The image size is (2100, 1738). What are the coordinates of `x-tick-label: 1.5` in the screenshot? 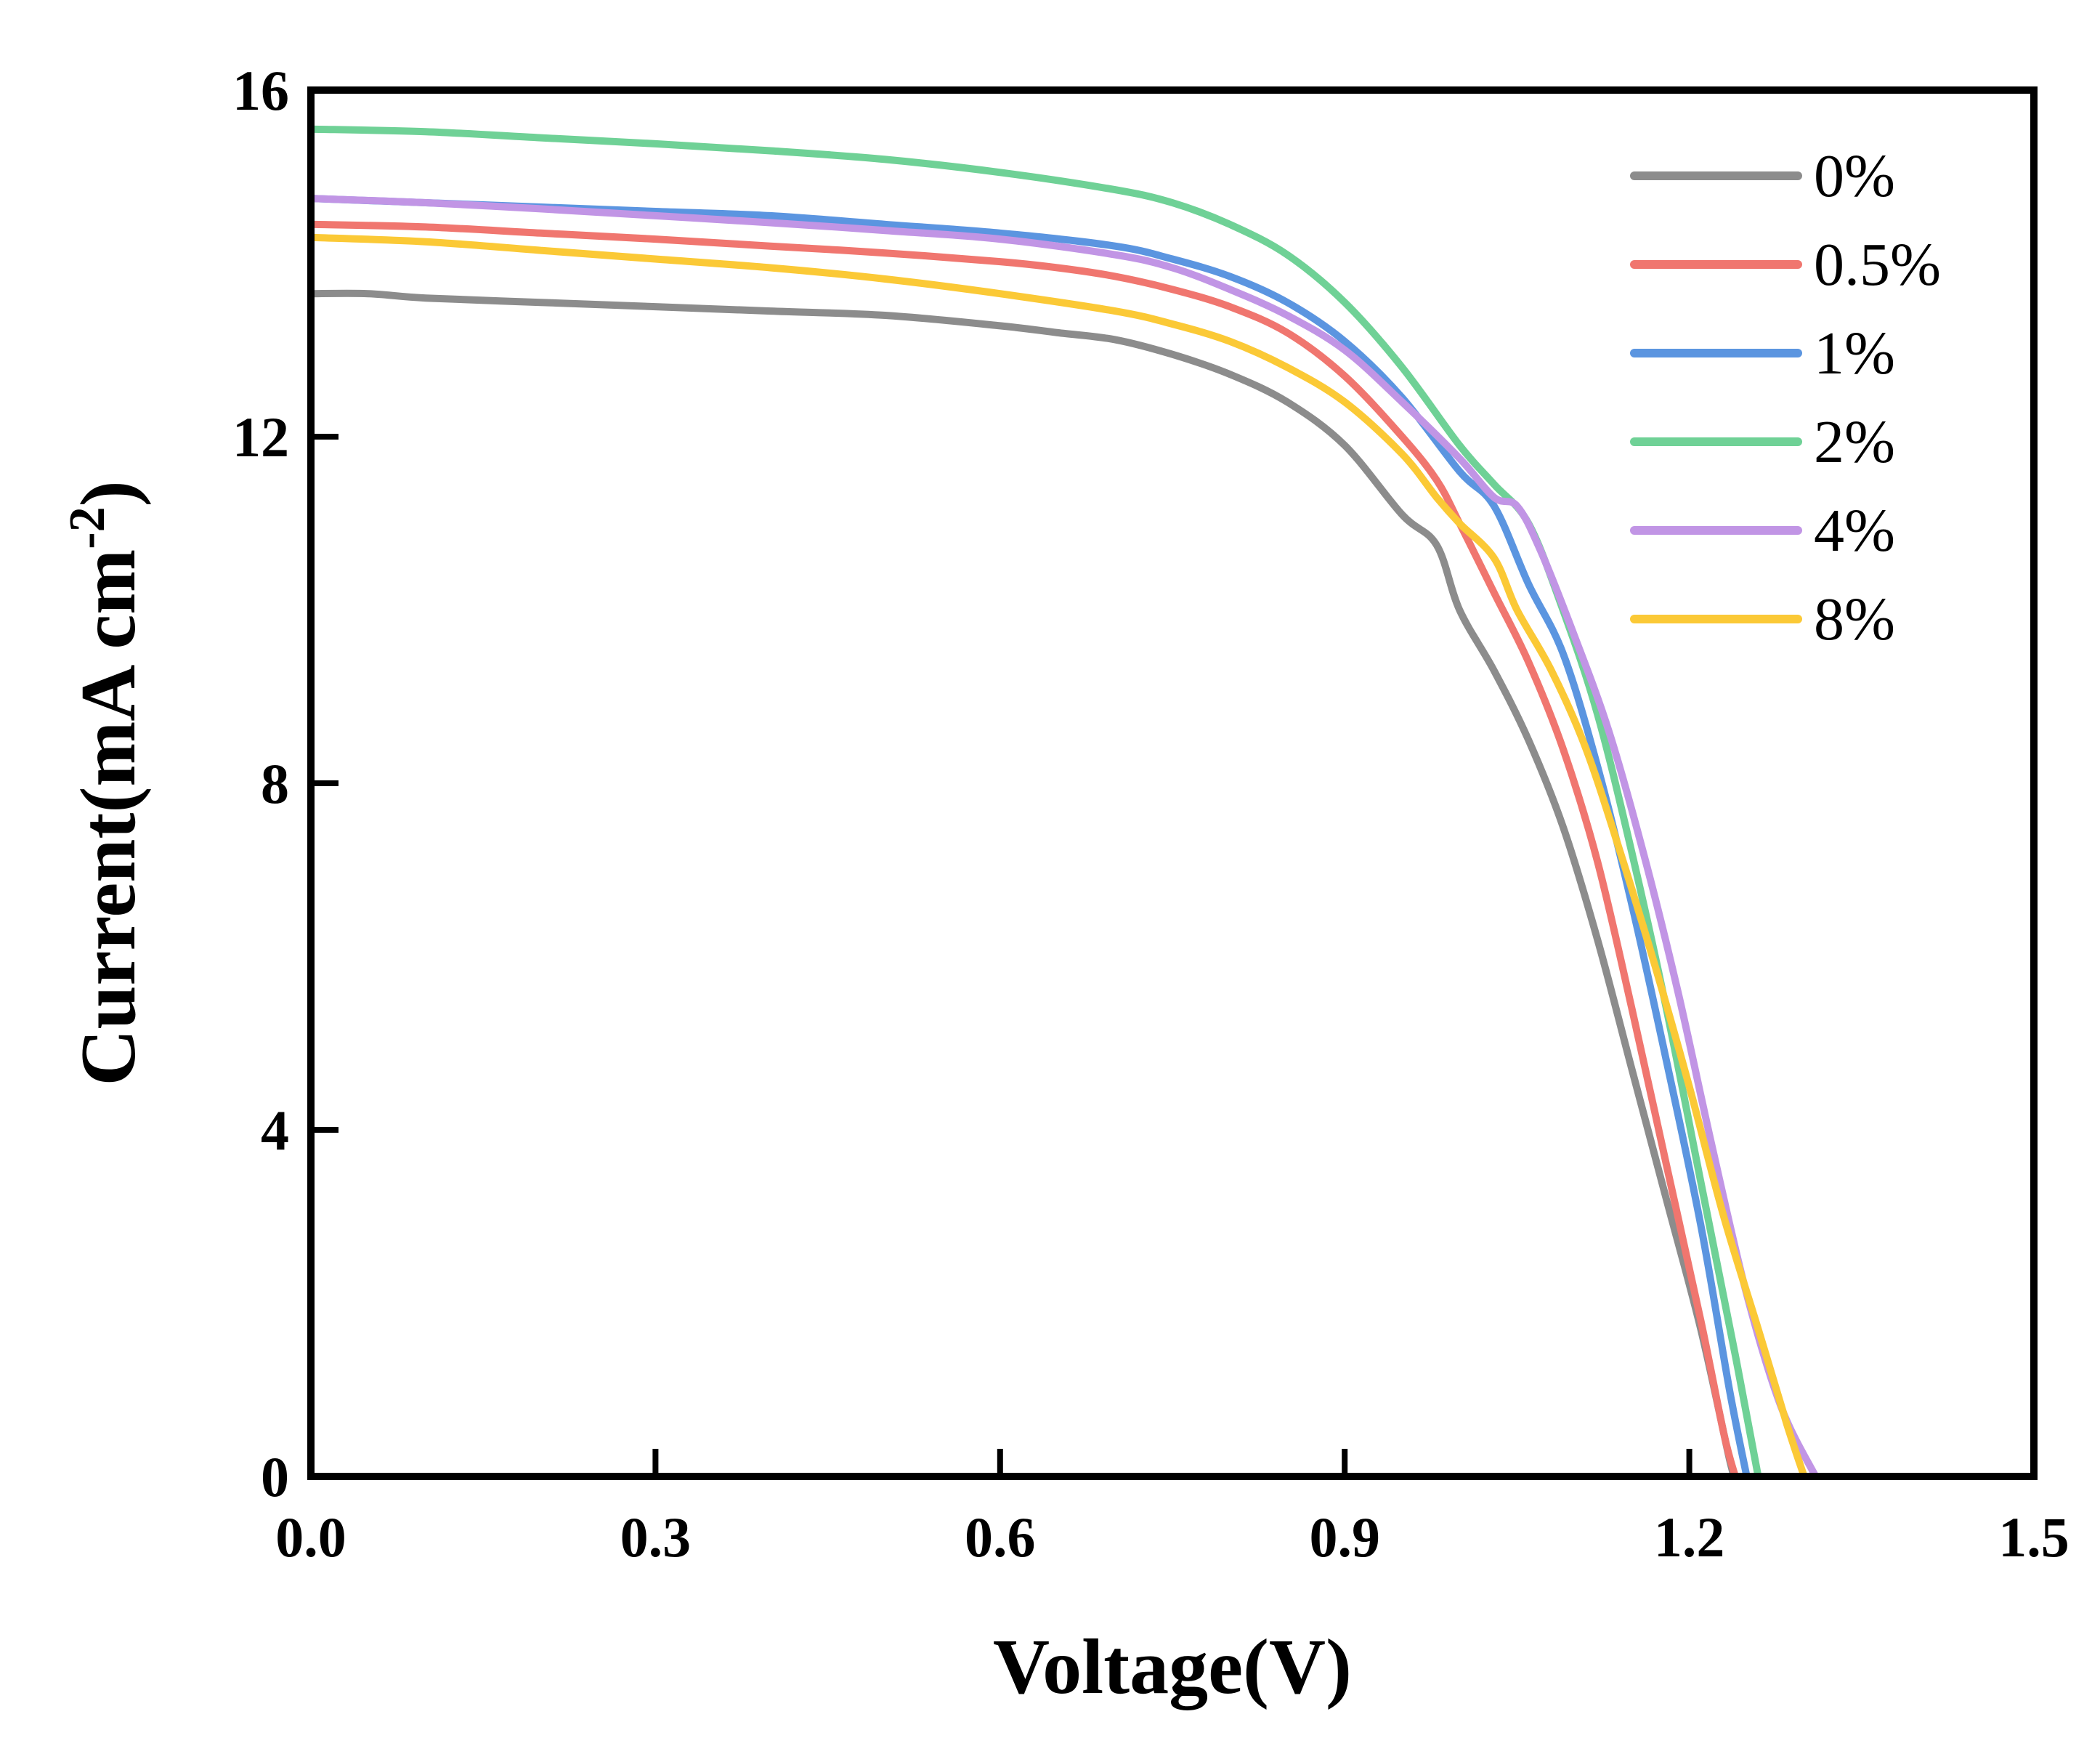 It's located at (2034, 1537).